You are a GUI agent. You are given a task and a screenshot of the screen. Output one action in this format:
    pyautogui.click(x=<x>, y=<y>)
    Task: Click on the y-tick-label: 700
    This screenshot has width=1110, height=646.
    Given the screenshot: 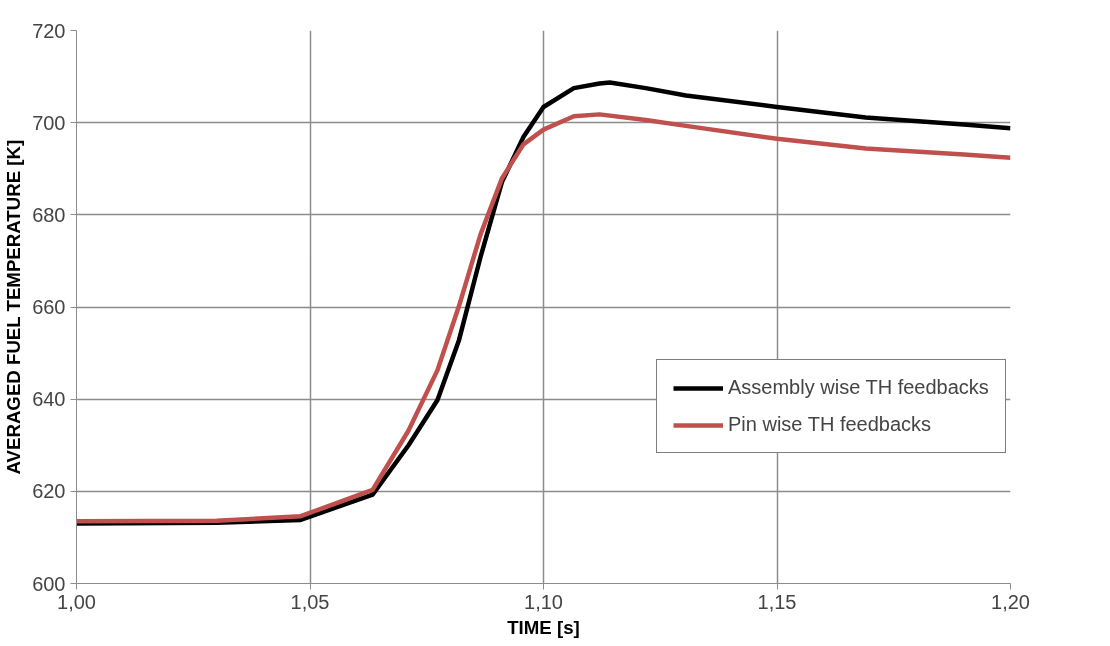 What is the action you would take?
    pyautogui.click(x=49, y=122)
    